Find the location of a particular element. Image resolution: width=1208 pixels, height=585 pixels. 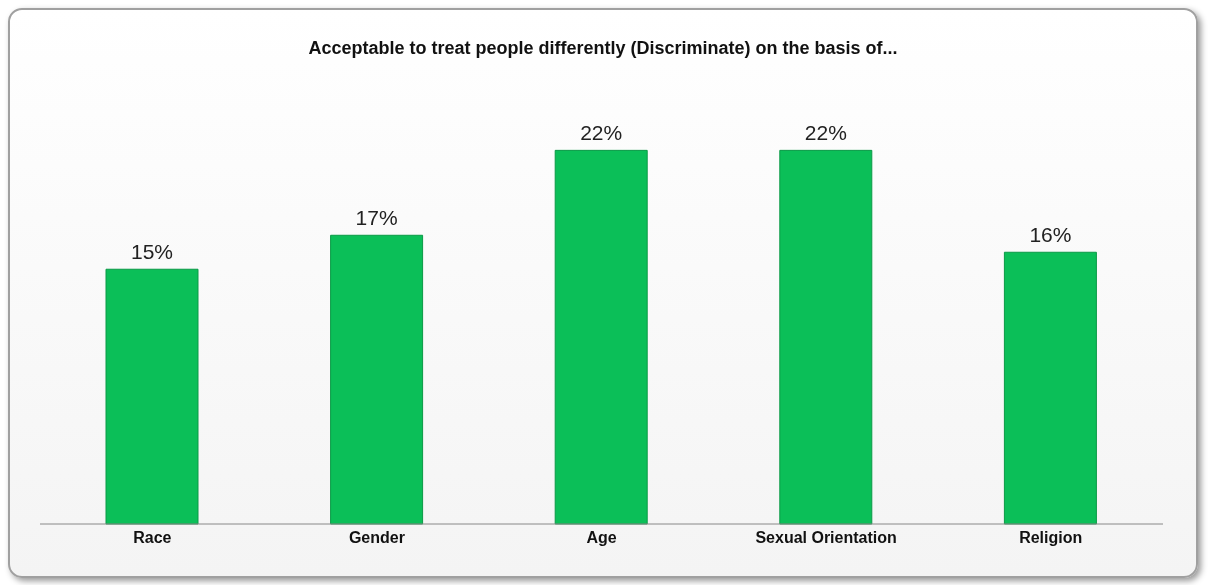

data-label: 16% is located at coordinates (1050, 235).